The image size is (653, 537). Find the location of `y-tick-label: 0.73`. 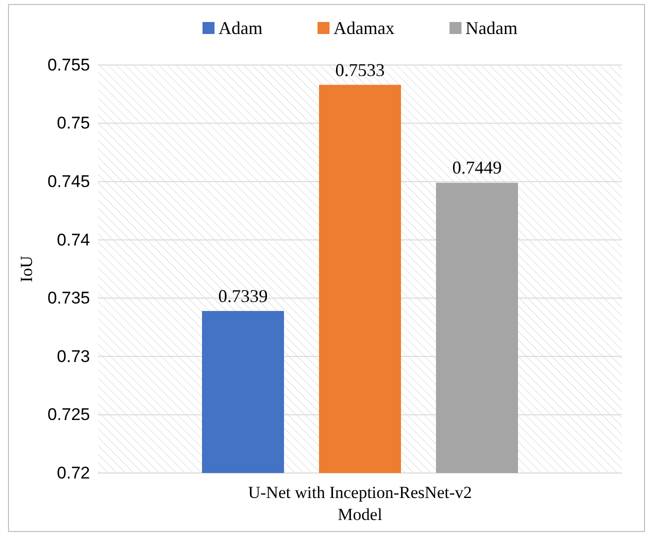

y-tick-label: 0.73 is located at coordinates (73, 356).